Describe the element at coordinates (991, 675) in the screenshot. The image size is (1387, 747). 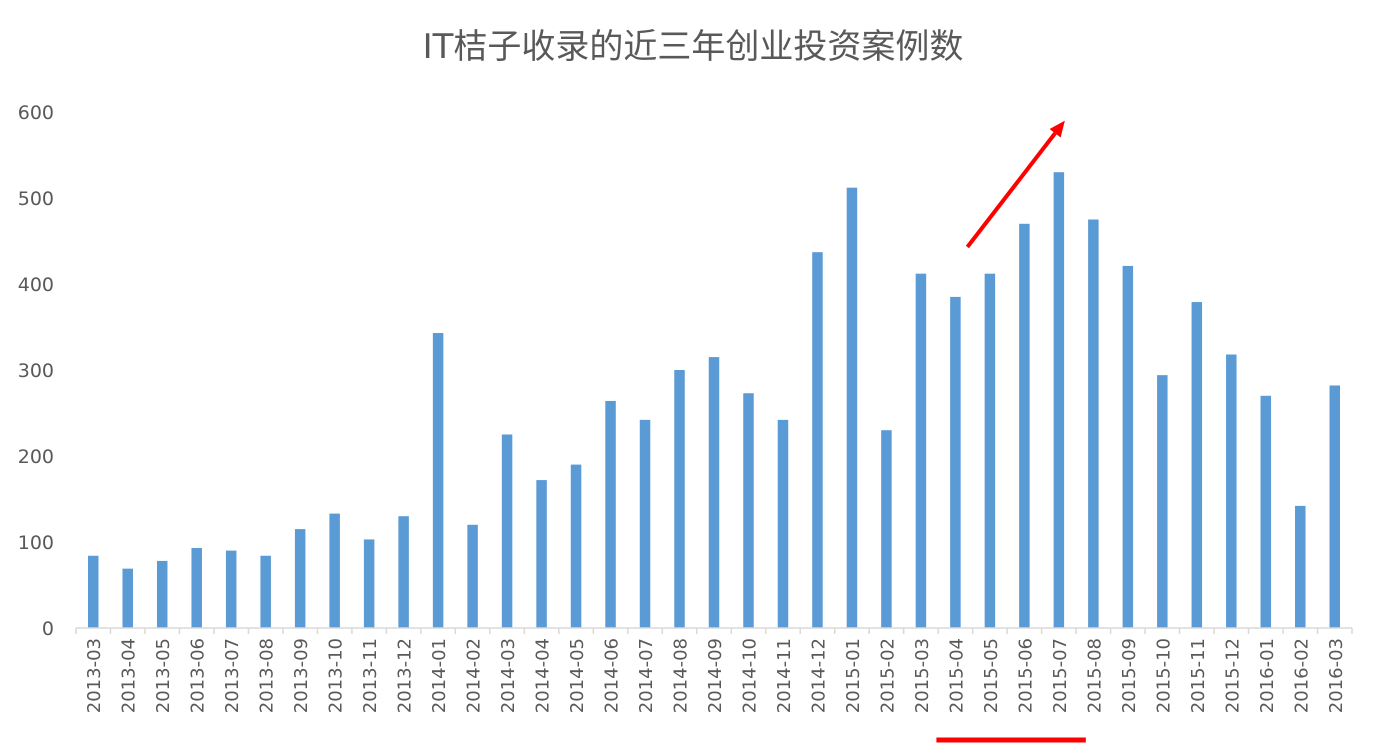
I see `x-tick-label: 2015-05` at that location.